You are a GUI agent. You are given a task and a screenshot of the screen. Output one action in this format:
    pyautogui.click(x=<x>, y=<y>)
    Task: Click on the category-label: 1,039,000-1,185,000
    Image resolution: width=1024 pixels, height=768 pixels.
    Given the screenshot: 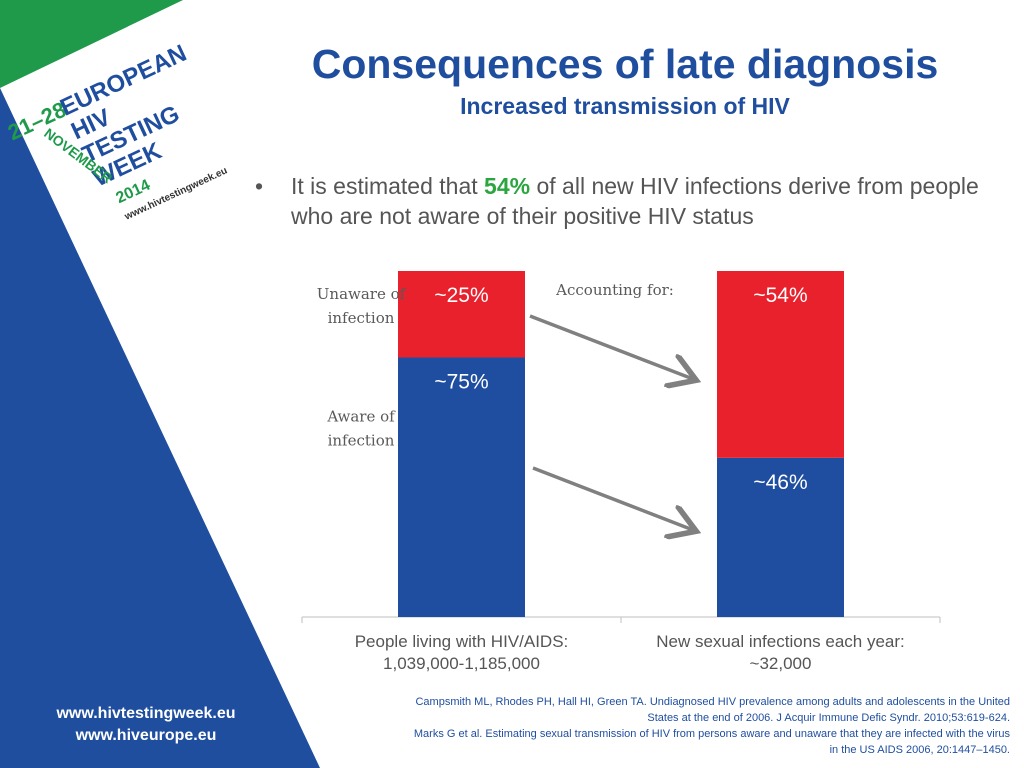 What is the action you would take?
    pyautogui.click(x=461, y=663)
    